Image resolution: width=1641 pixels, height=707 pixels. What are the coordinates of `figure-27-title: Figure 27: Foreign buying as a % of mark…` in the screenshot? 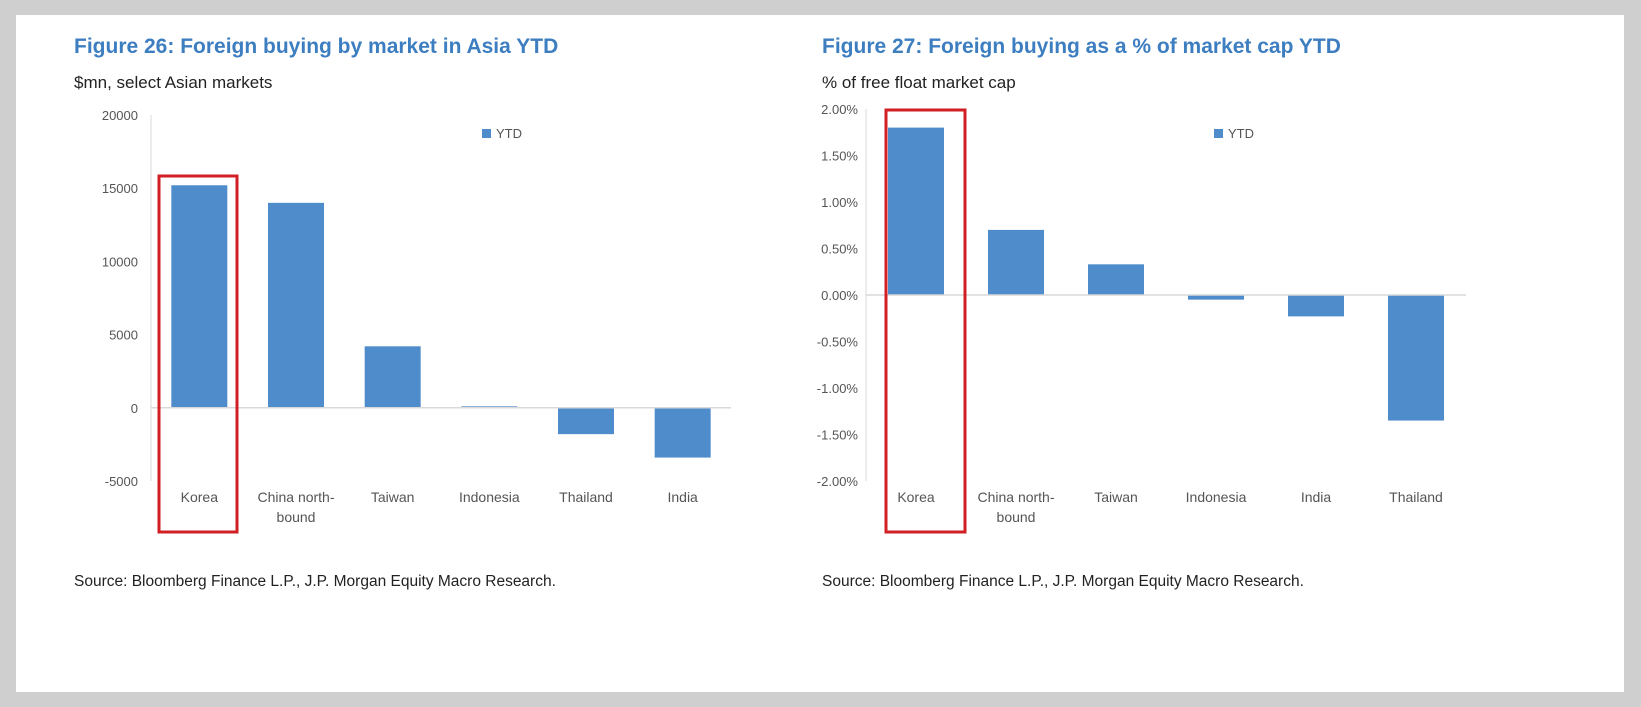 It's located at (1081, 46).